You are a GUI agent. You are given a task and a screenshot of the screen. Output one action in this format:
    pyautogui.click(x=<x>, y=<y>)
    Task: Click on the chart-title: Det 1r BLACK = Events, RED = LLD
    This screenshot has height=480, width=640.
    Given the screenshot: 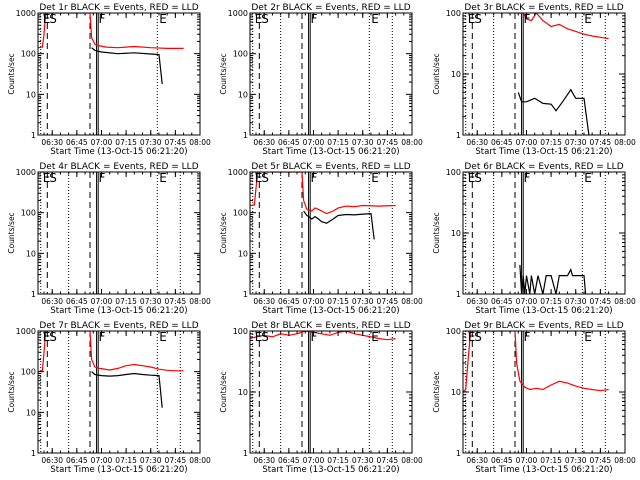 What is the action you would take?
    pyautogui.click(x=118, y=8)
    